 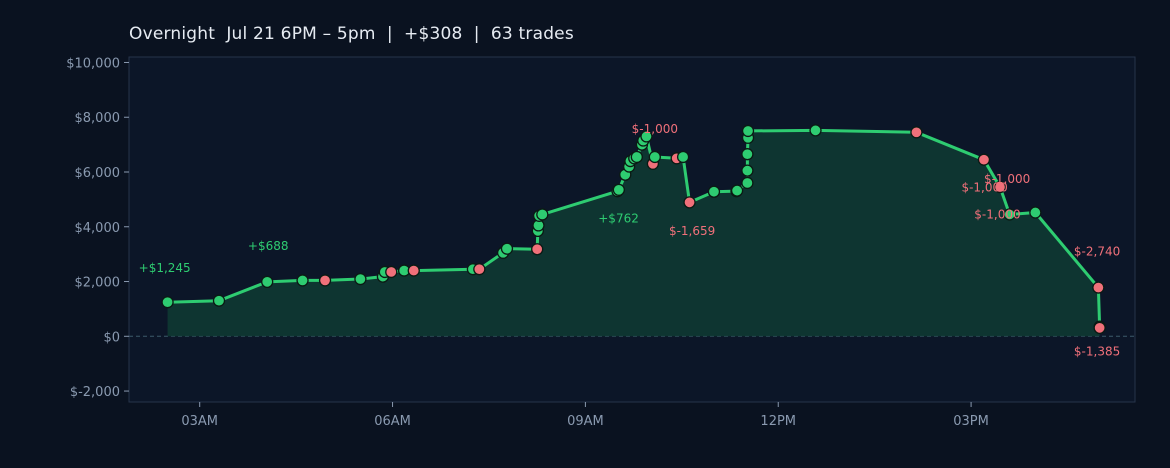 What do you see at coordinates (1097, 252) in the screenshot?
I see `trade-annotation: $-2,740` at bounding box center [1097, 252].